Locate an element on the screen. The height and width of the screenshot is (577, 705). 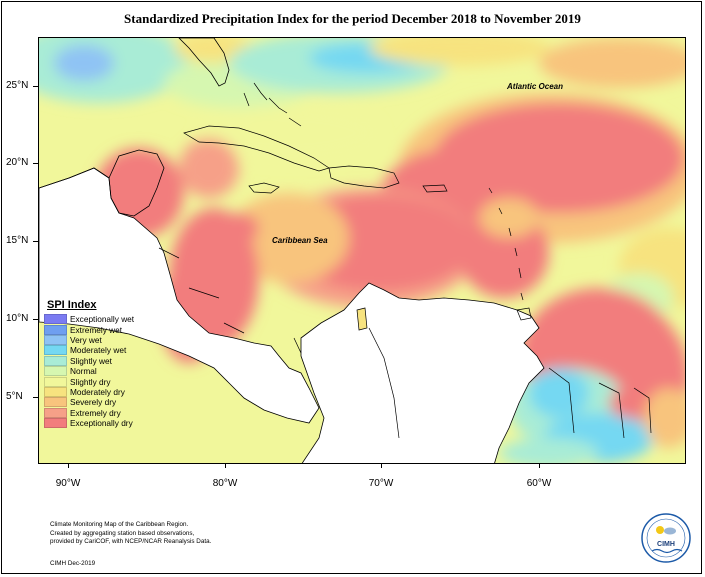
lon-label-90: 90°W is located at coordinates (68, 483).